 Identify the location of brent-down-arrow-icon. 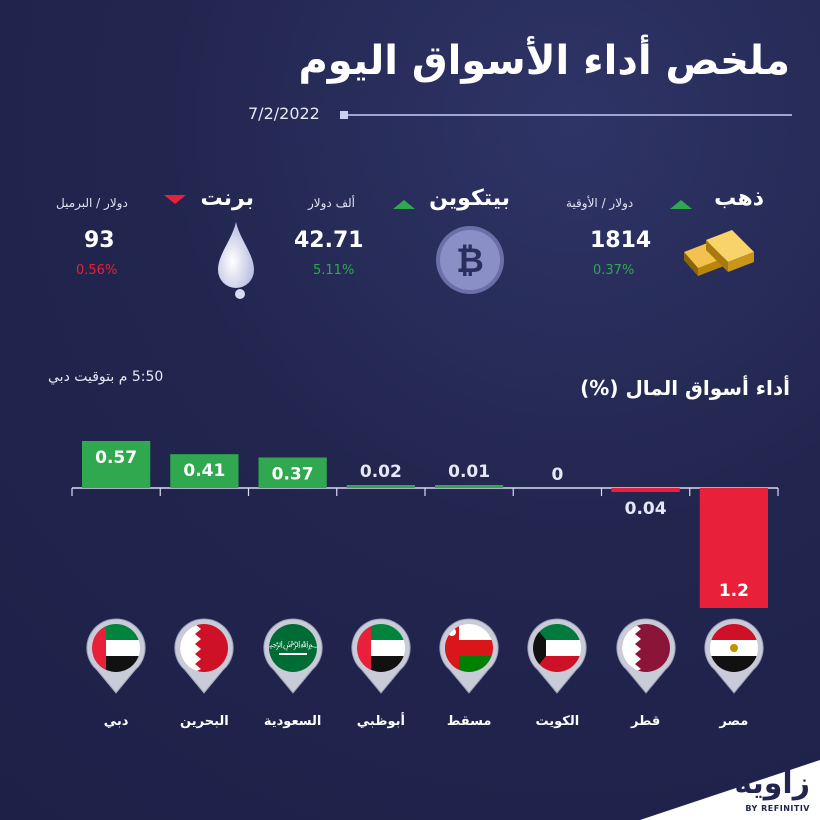
(175, 199).